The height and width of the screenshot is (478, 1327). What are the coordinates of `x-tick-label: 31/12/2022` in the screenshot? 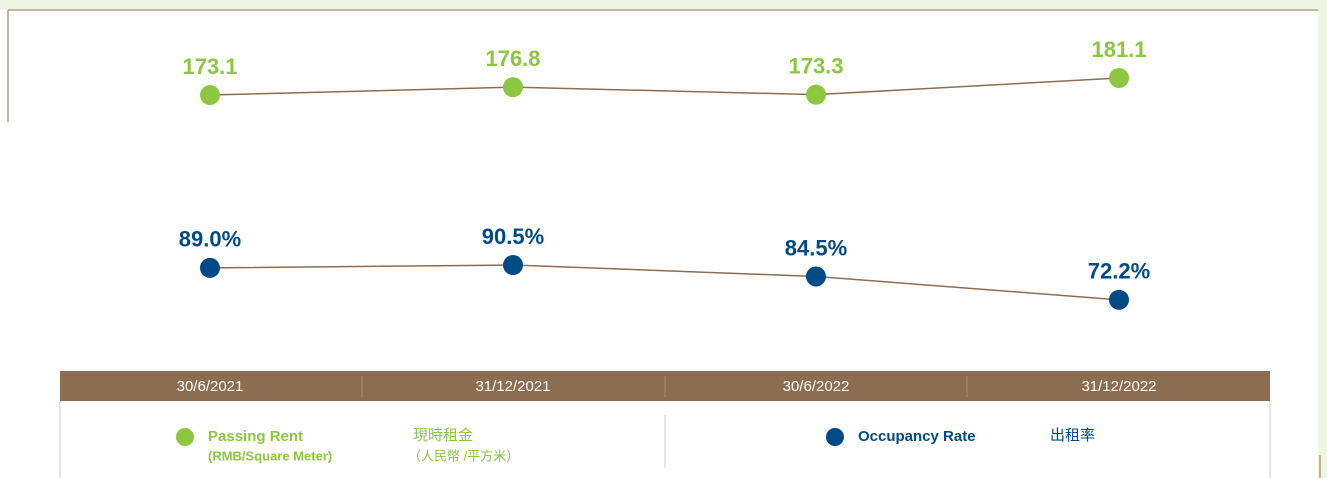 It's located at (1118, 386).